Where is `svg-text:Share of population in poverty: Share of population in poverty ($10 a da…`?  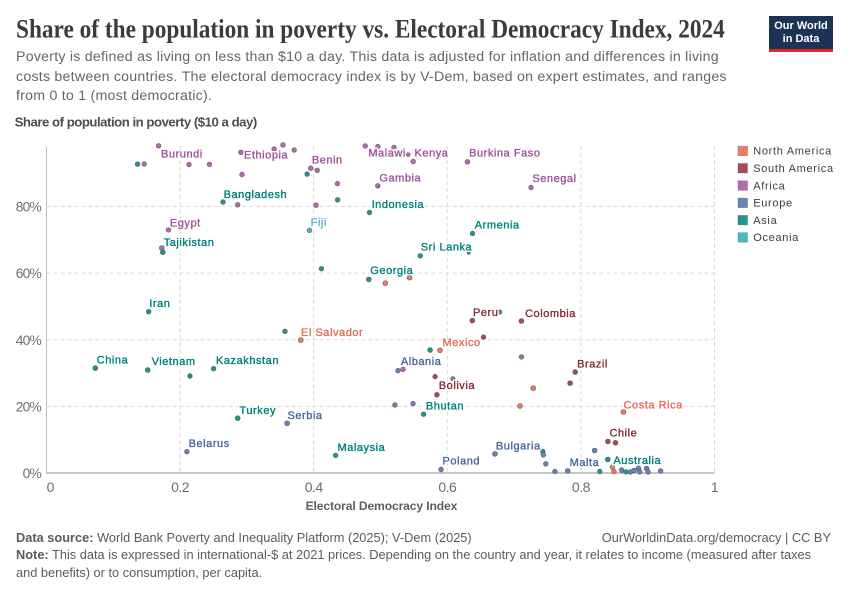
svg-text:Share of population in poverty: Share of population in poverty ($10 a da… is located at coordinates (136, 122).